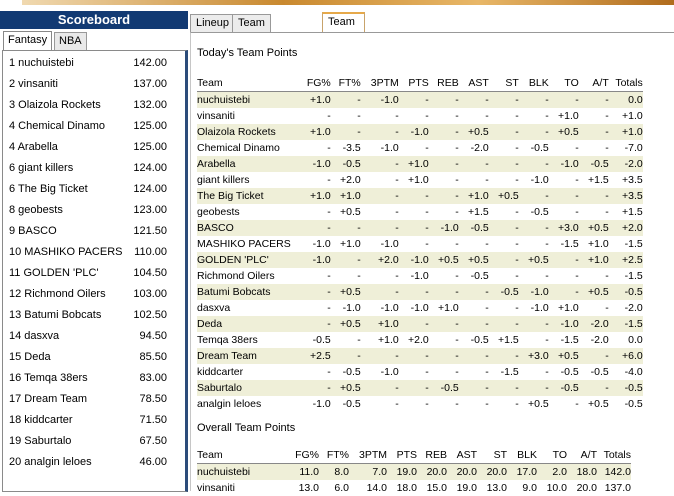 The height and width of the screenshot is (496, 674). What do you see at coordinates (28, 41) in the screenshot?
I see `tab-fantasy: Fantasy` at bounding box center [28, 41].